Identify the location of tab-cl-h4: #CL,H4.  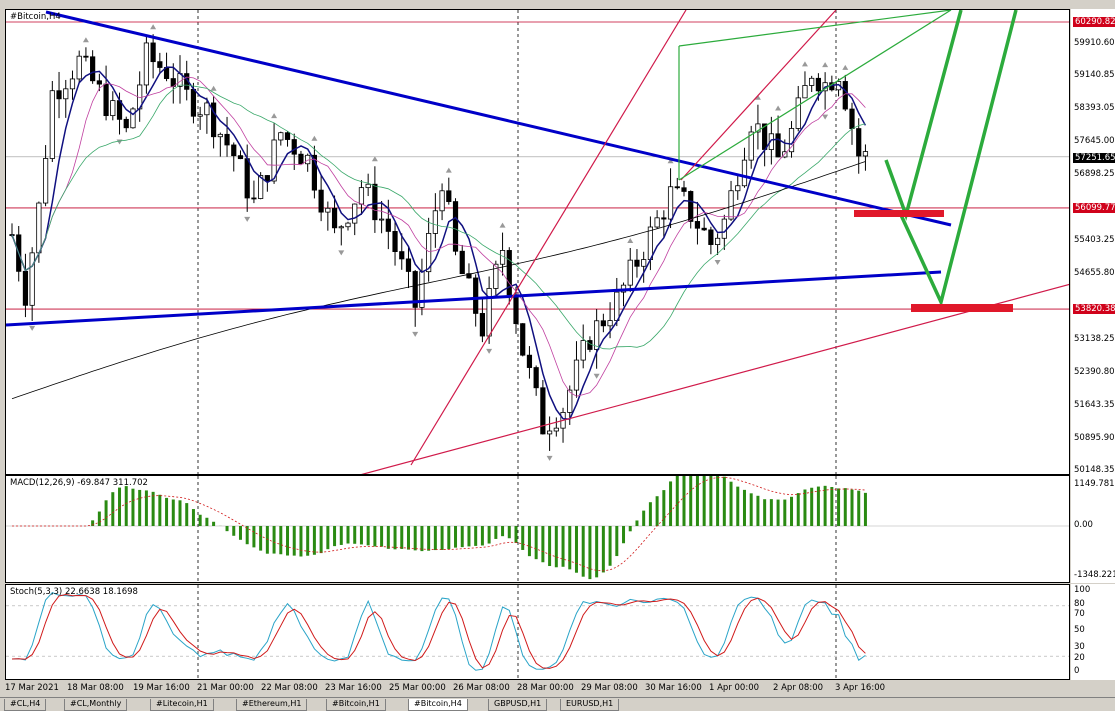
(25, 705).